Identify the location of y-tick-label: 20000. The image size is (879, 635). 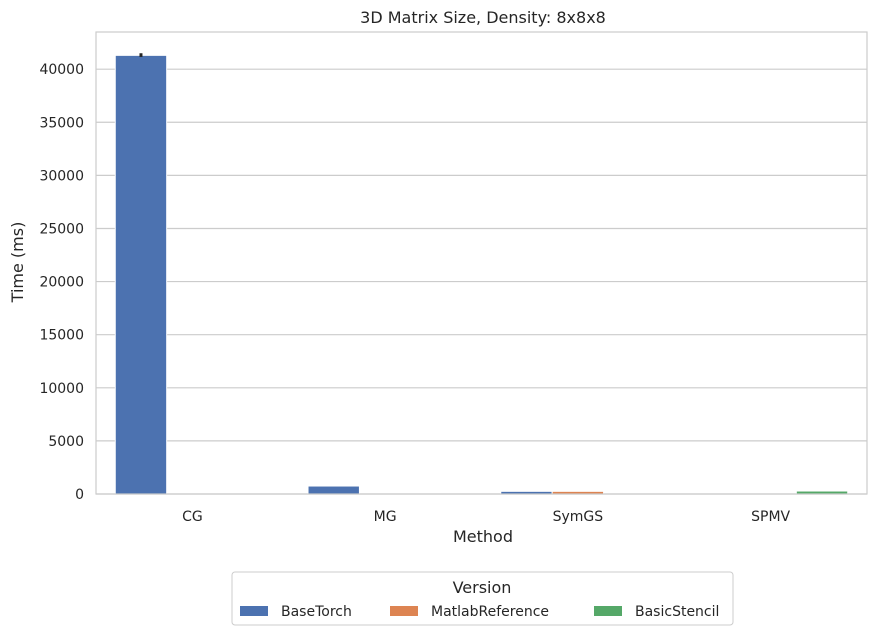
(61, 283).